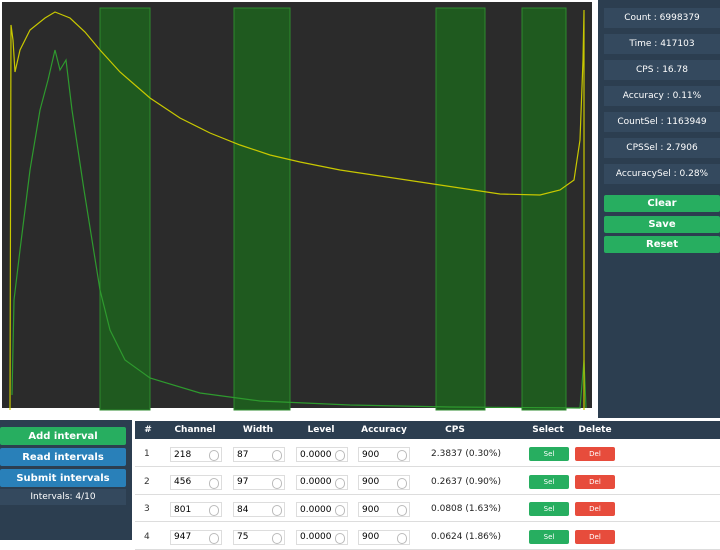 This screenshot has height=550, width=720. Describe the element at coordinates (147, 481) in the screenshot. I see `row-number: 2` at that location.